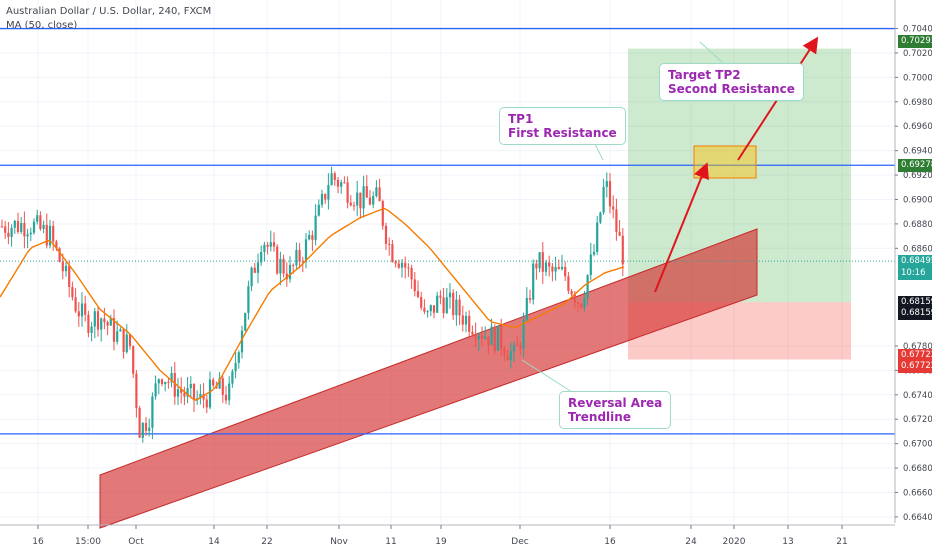 Image resolution: width=932 pixels, height=550 pixels. I want to click on annotation-reversal-line1: Reversal Area, so click(615, 403).